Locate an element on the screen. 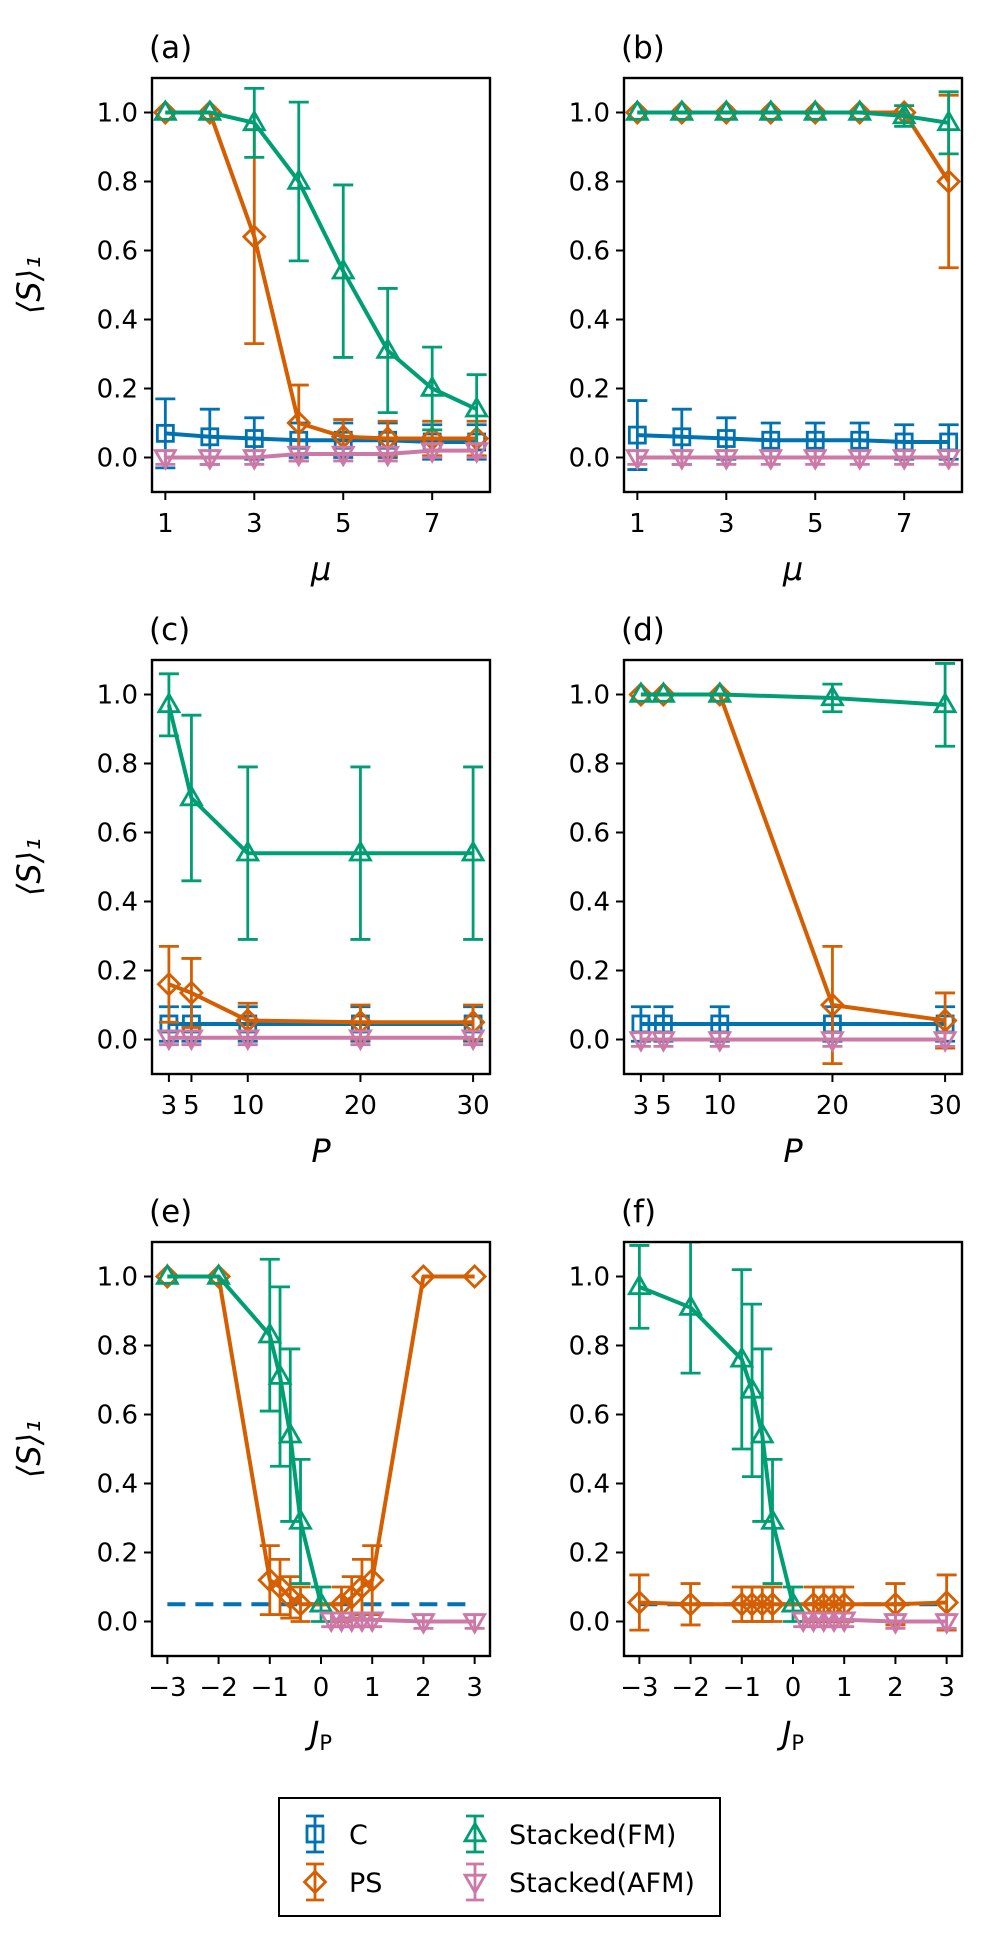 This screenshot has height=1935, width=997. series-line-c is located at coordinates (793, 438).